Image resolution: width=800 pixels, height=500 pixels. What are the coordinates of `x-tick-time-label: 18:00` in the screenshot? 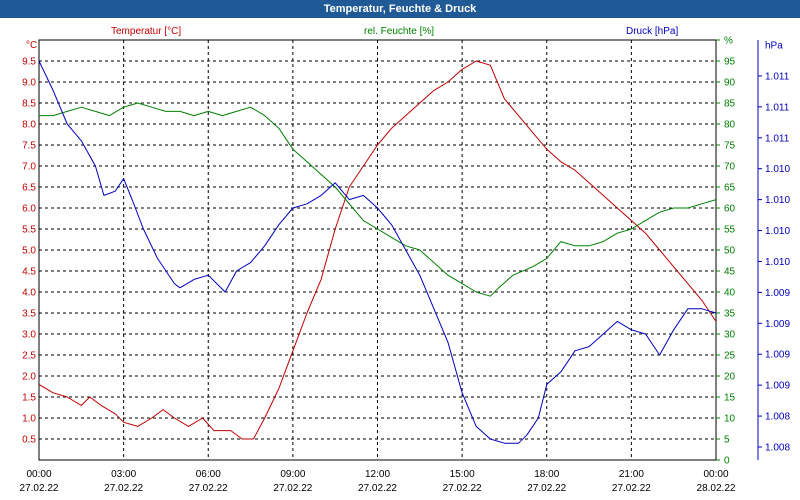 It's located at (546, 474).